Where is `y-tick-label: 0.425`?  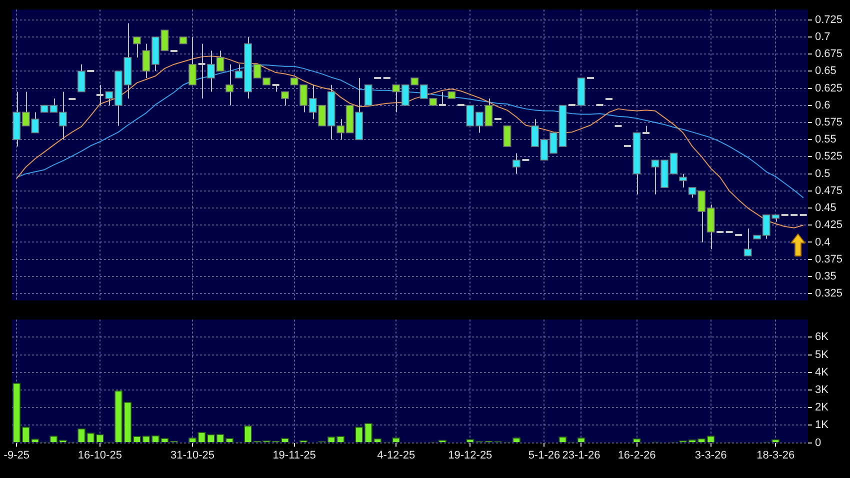
y-tick-label: 0.425 is located at coordinates (829, 225).